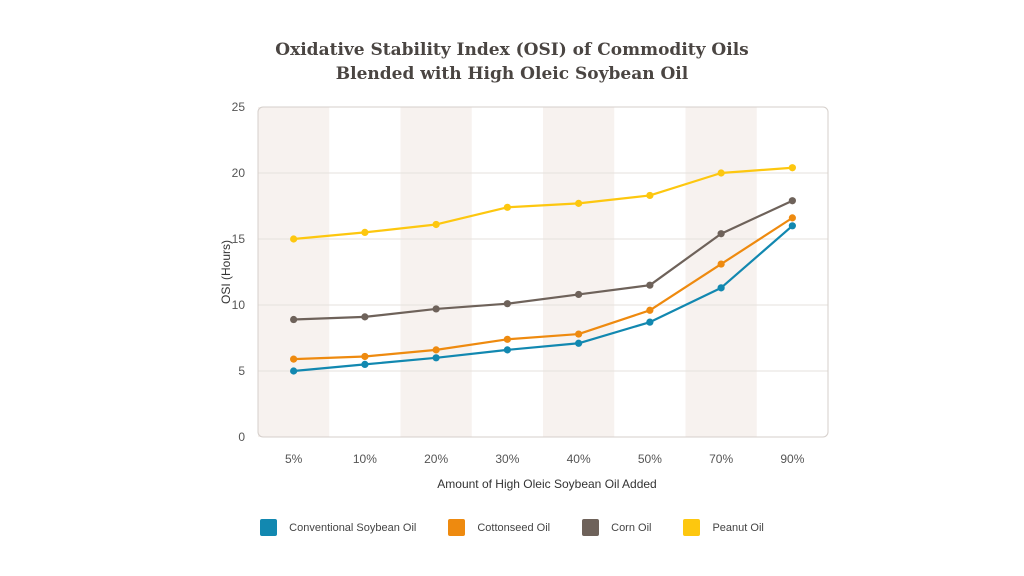  I want to click on x-tick-label: 40%, so click(579, 459).